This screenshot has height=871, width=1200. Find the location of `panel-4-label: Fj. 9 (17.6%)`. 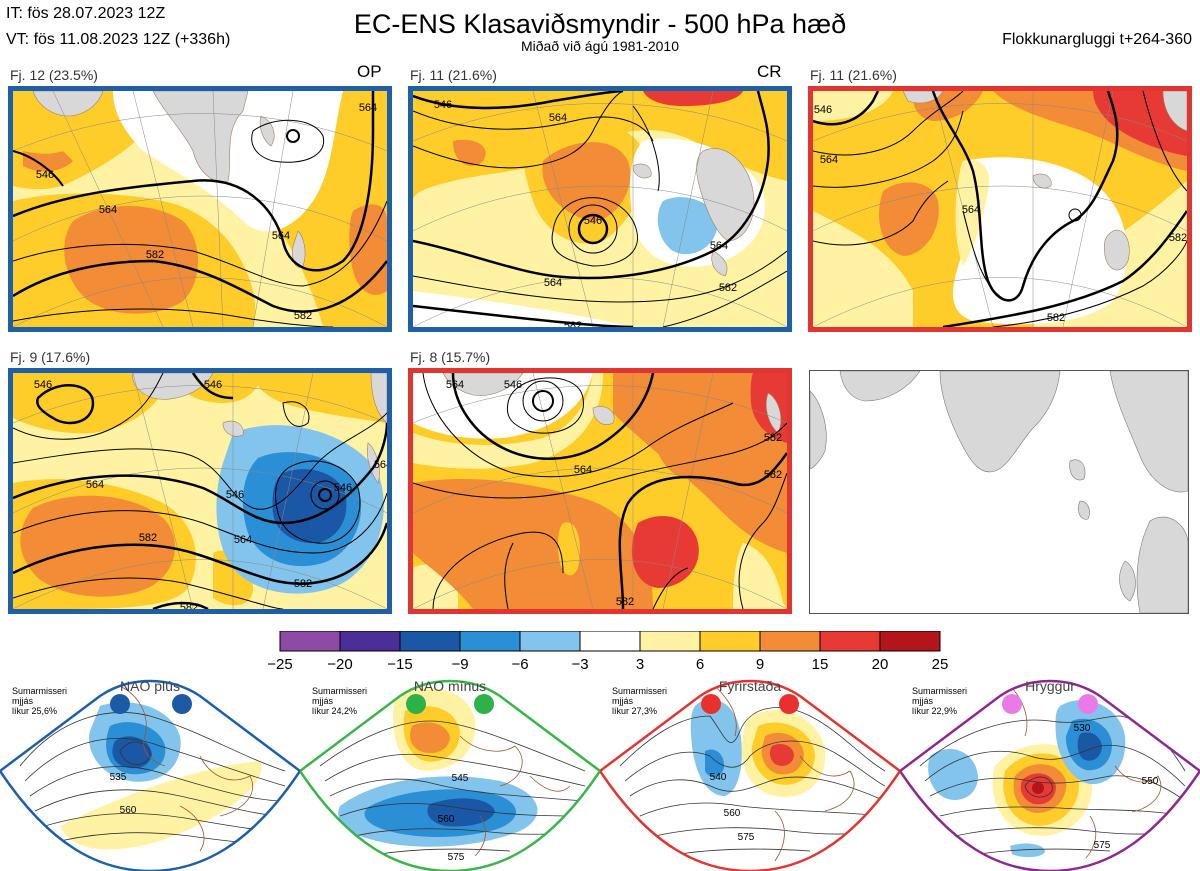

panel-4-label: Fj. 9 (17.6%) is located at coordinates (50, 357).